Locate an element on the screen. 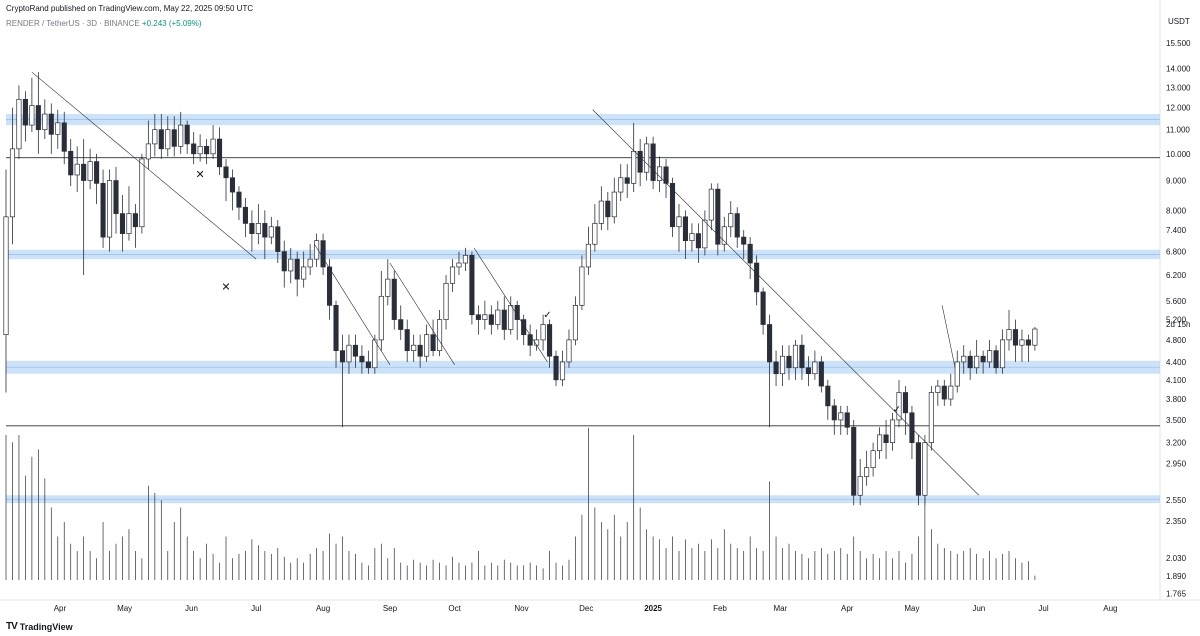  check-marker-2: ✓ is located at coordinates (897, 409).